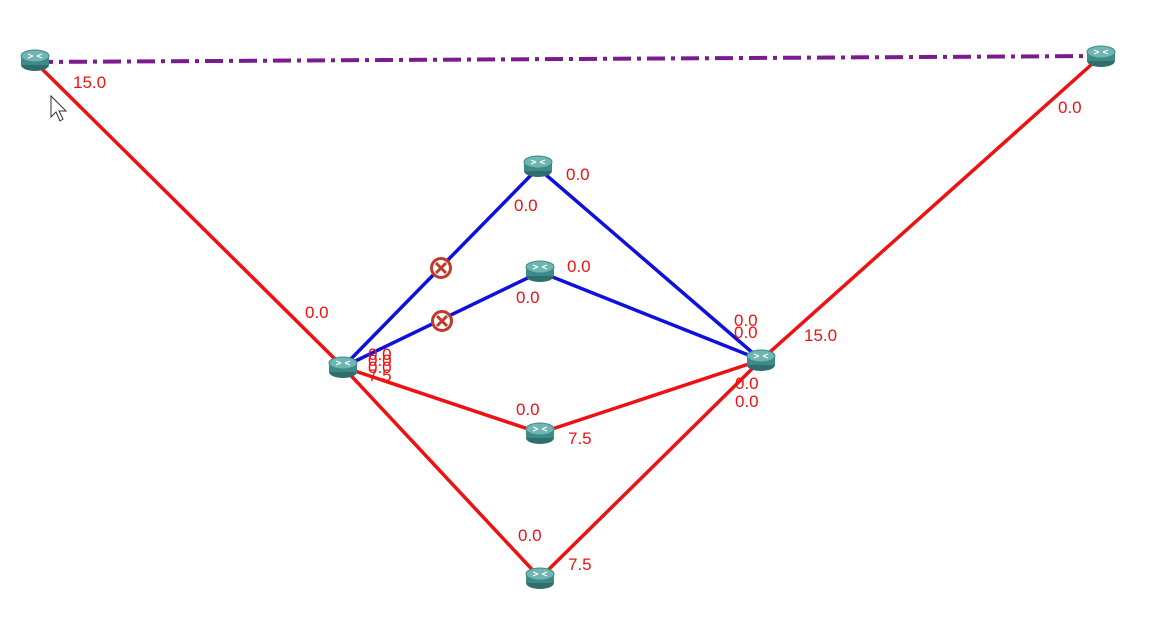 The image size is (1165, 622). I want to click on link-r3-r6, so click(649, 264).